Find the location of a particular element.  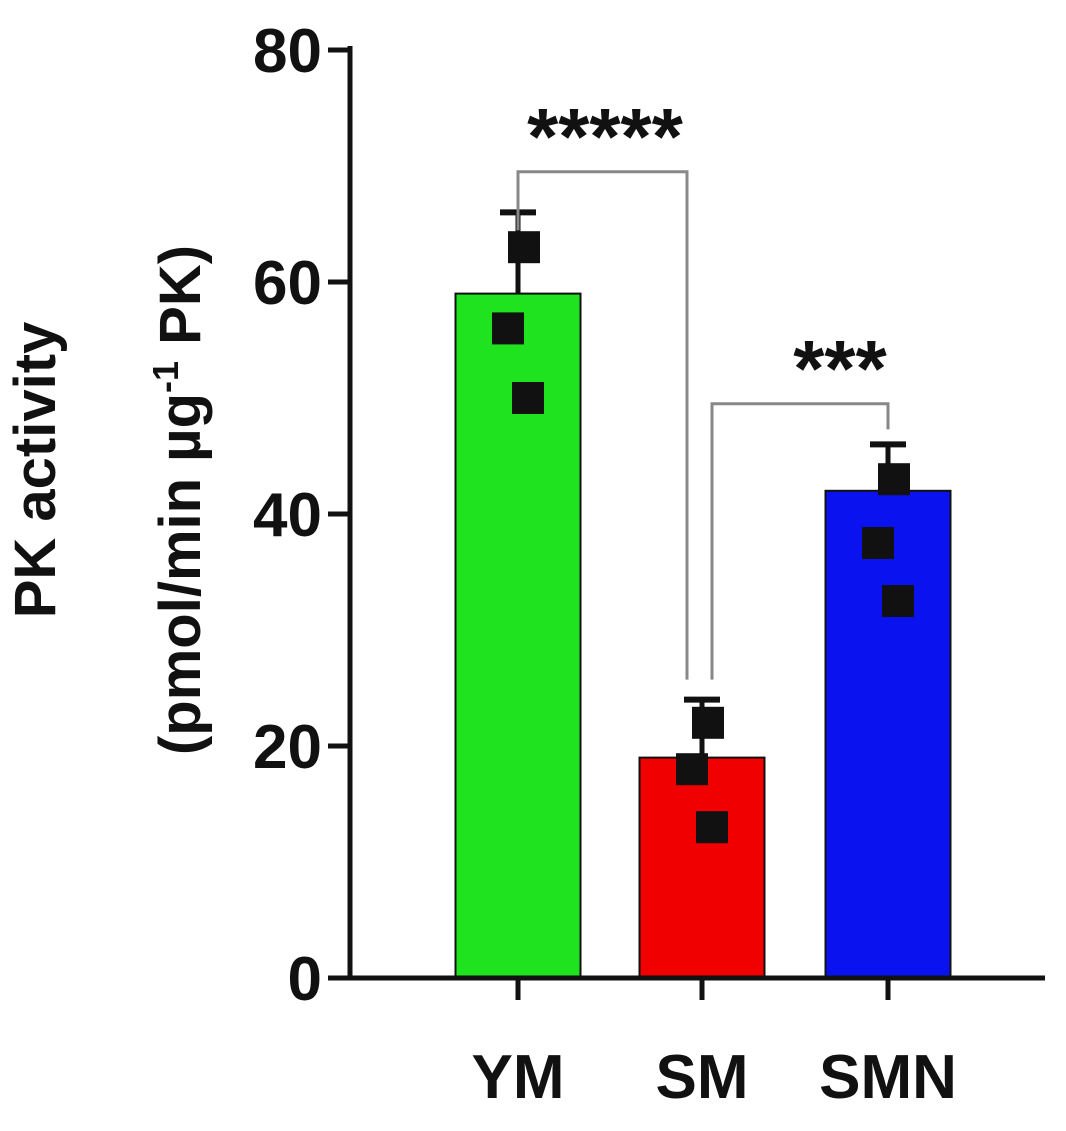

x-tick-label: YM is located at coordinates (518, 1077).